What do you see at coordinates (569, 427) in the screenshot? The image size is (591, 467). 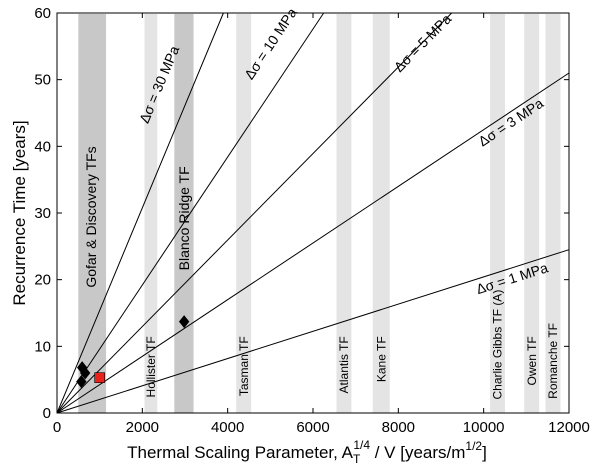 I see `x-tick-label-6: 12000` at bounding box center [569, 427].